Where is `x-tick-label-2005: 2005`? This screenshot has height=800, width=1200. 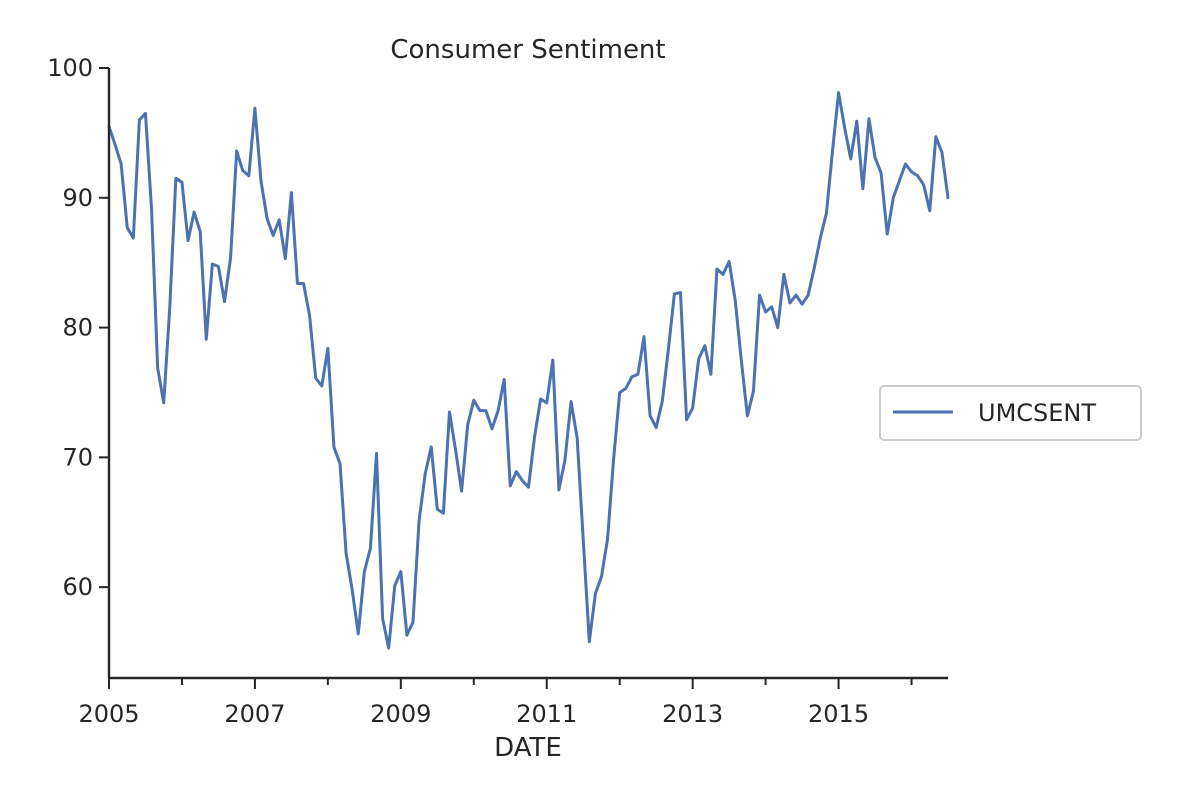
x-tick-label-2005: 2005 is located at coordinates (108, 714).